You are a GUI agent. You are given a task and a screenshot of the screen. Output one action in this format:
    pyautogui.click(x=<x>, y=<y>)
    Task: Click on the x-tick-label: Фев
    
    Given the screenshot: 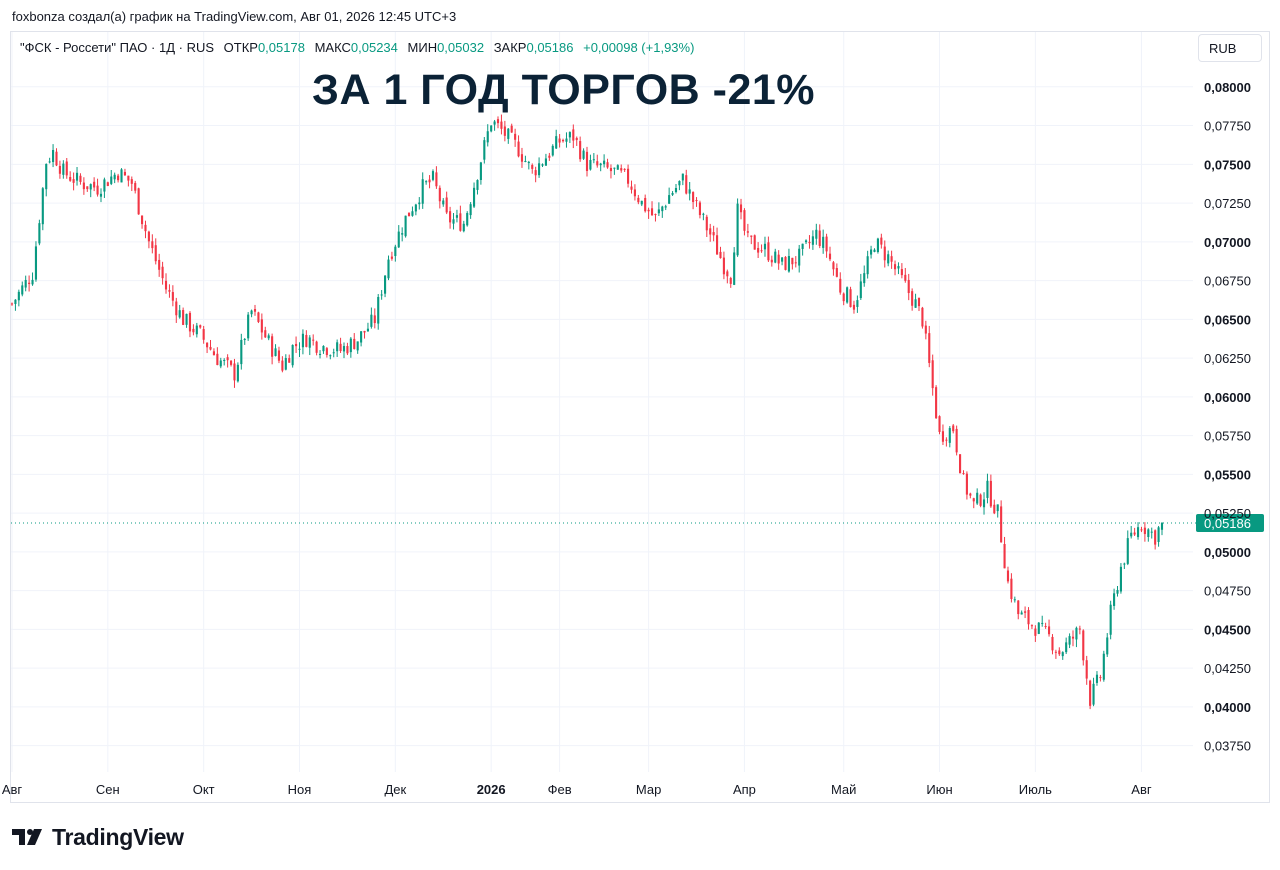 What is the action you would take?
    pyautogui.click(x=560, y=789)
    